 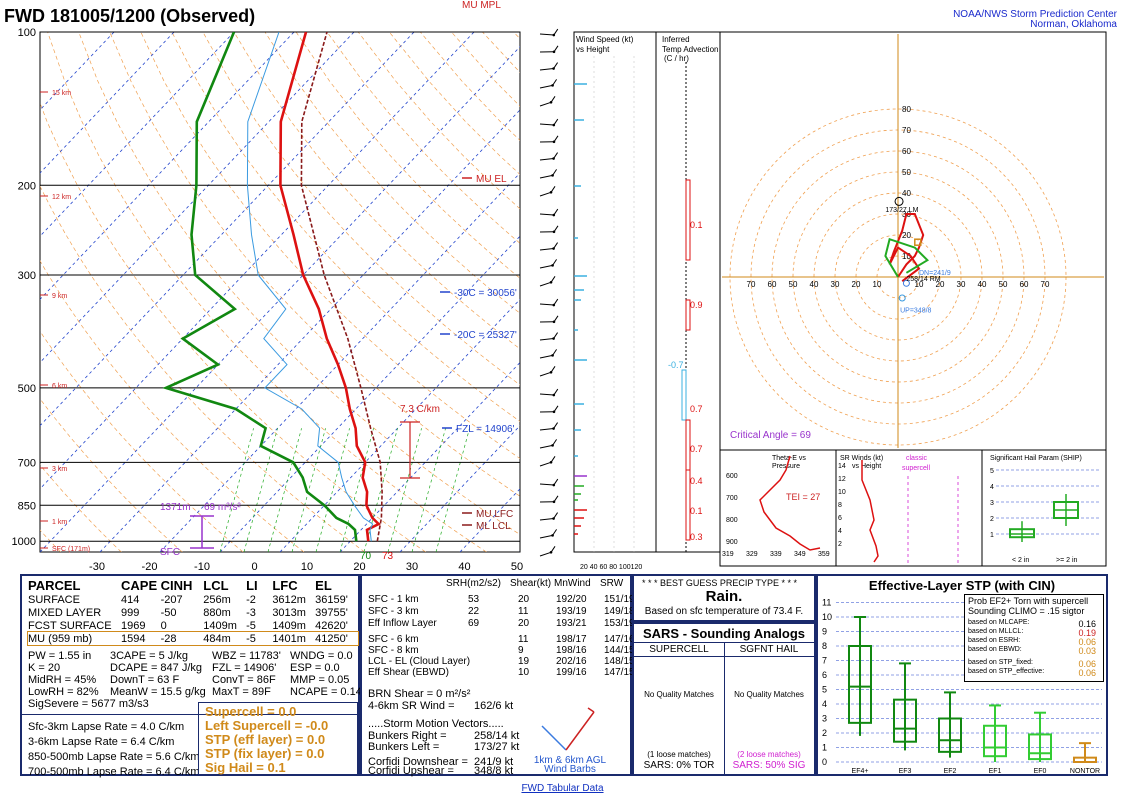 What do you see at coordinates (70, 625) in the screenshot?
I see `parcel-cell: FCST SURFACE` at bounding box center [70, 625].